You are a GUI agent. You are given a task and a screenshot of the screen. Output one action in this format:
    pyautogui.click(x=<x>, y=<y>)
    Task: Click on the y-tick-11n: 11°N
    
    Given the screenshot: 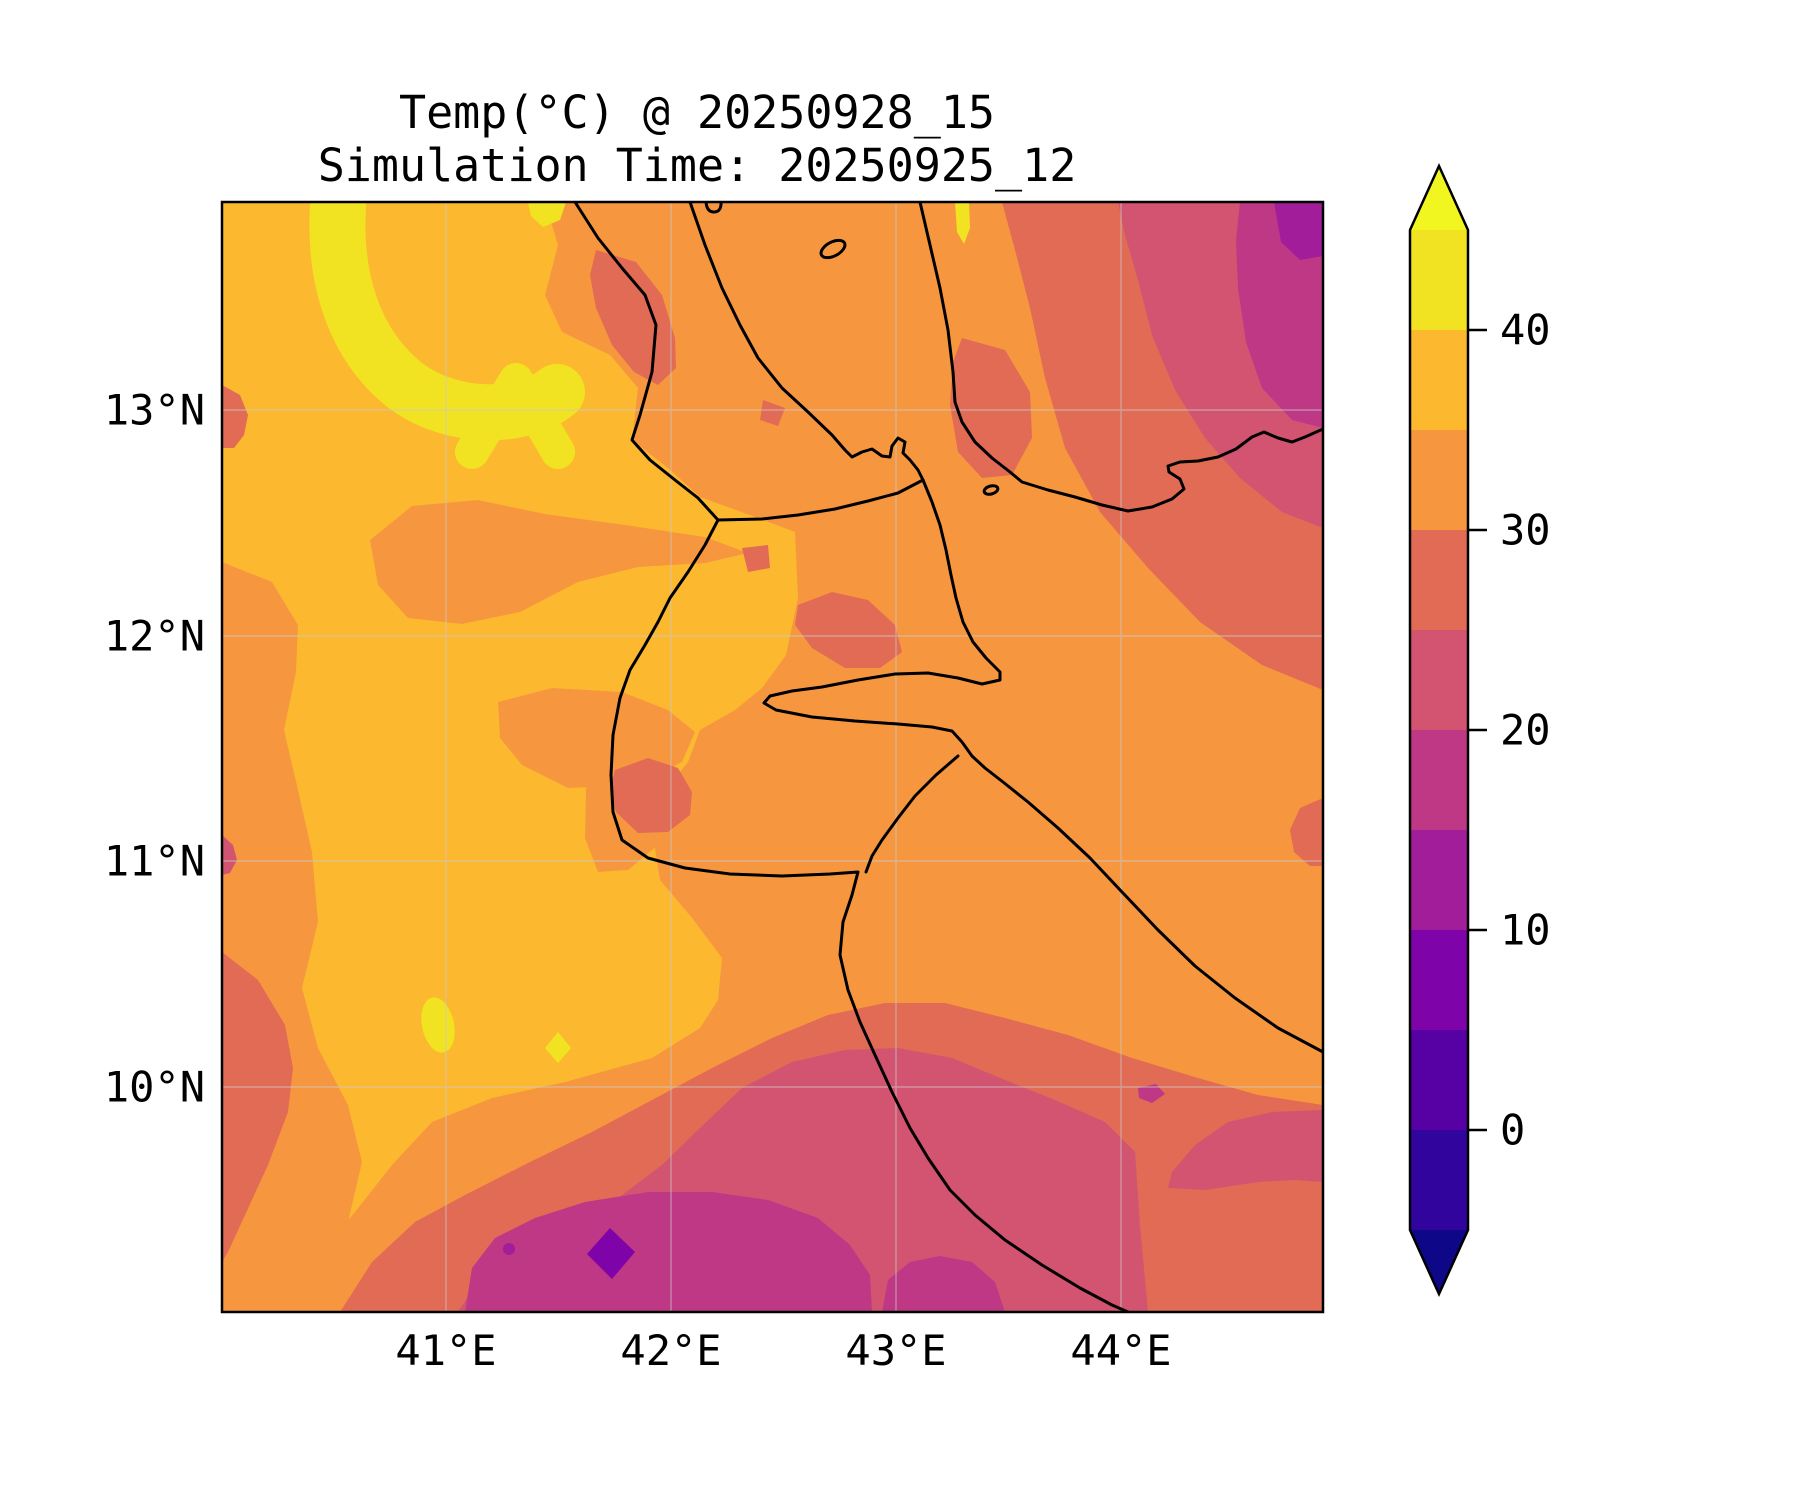 What is the action you would take?
    pyautogui.click(x=154, y=861)
    